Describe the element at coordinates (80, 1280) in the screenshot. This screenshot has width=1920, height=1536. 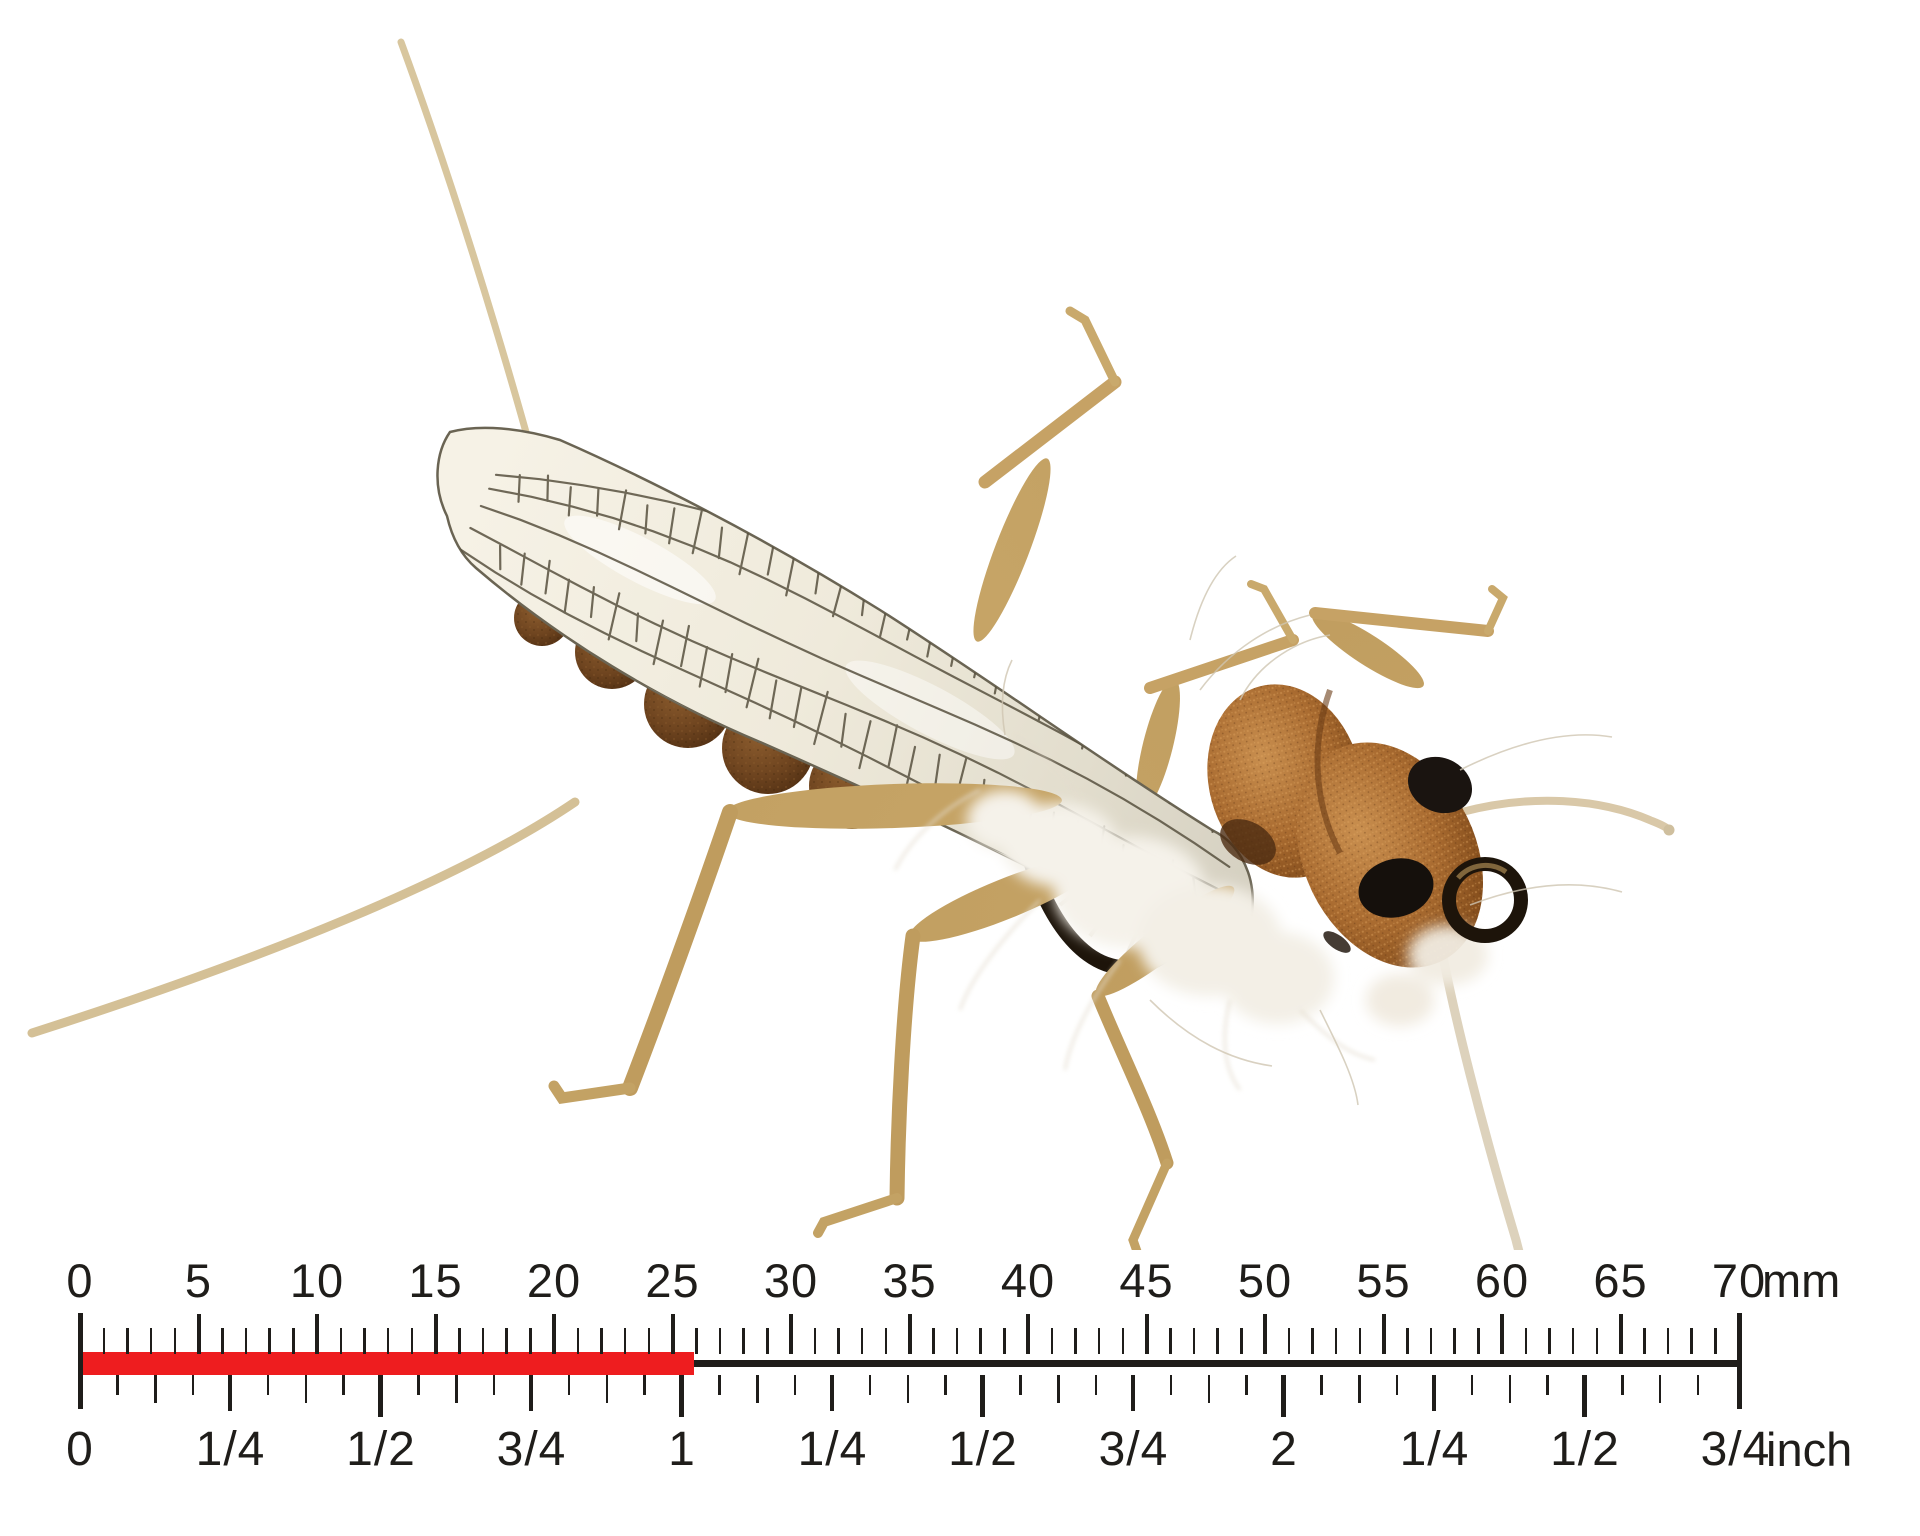
I see `mm-scale-label: 0` at that location.